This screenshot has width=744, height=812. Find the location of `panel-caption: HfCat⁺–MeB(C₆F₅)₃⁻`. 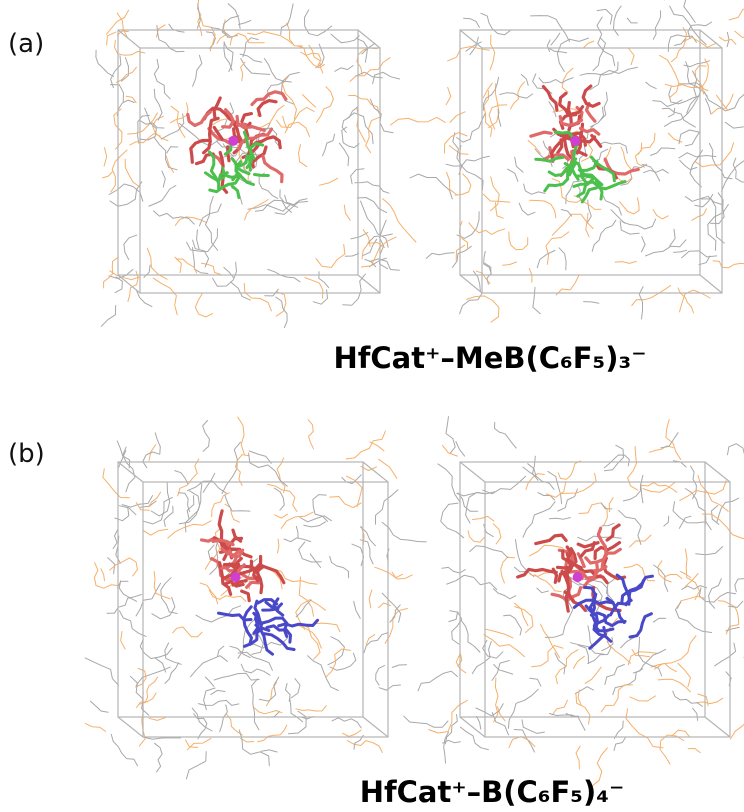

panel-caption: HfCat⁺–MeB(C₆F₅)₃⁻ is located at coordinates (489, 358).